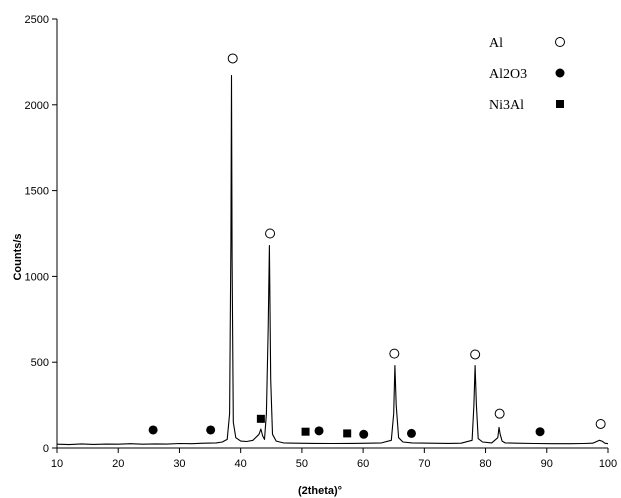 Image resolution: width=621 pixels, height=498 pixels. I want to click on x-tick-label: 40, so click(241, 464).